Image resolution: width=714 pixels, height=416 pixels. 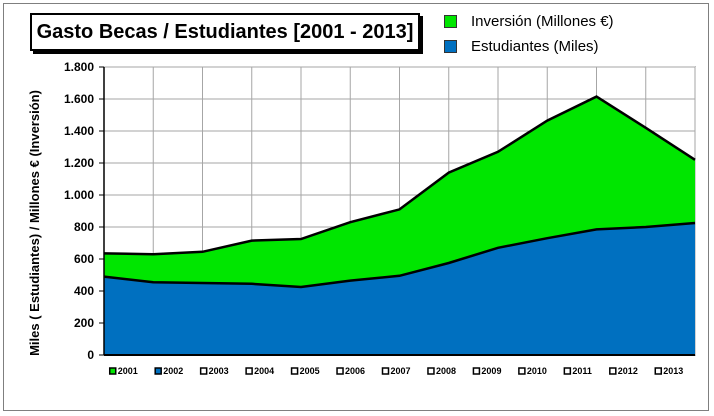 I want to click on y-tick-label: 600, so click(x=84, y=259).